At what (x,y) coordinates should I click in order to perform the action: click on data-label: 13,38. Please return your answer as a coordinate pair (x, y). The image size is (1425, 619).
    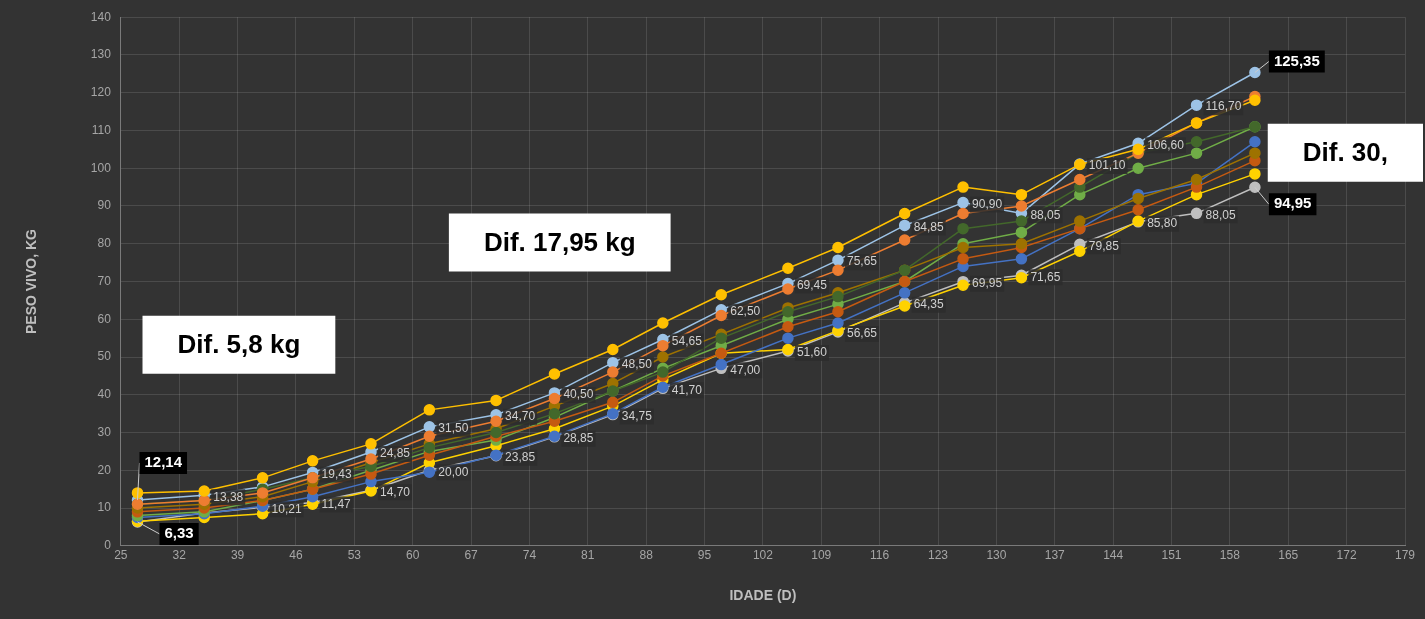
    Looking at the image, I should click on (228, 496).